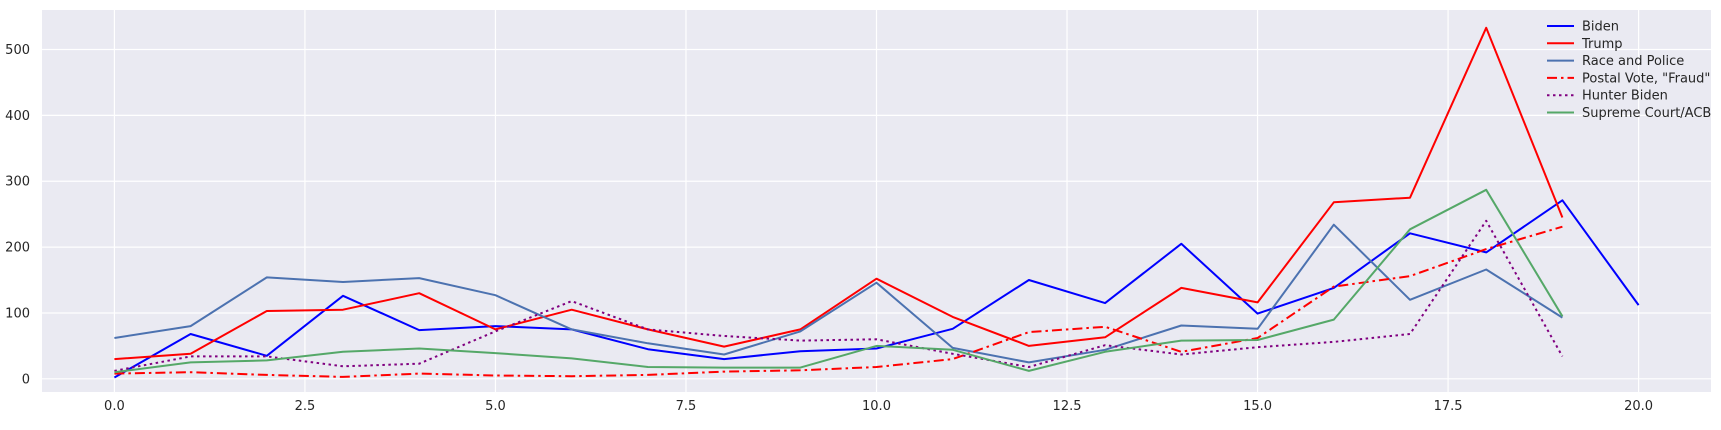 The width and height of the screenshot is (1721, 430). I want to click on x-tick-label: 2.5, so click(305, 406).